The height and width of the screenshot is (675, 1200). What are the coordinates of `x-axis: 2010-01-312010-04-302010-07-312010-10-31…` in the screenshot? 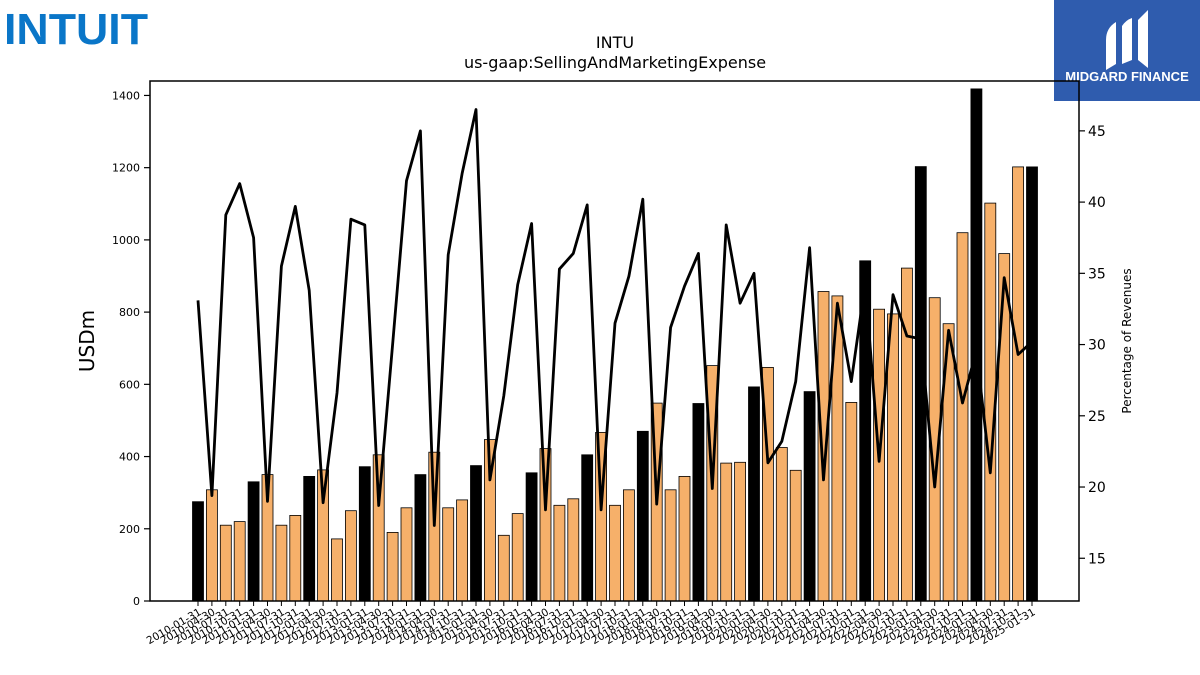 It's located at (591, 624).